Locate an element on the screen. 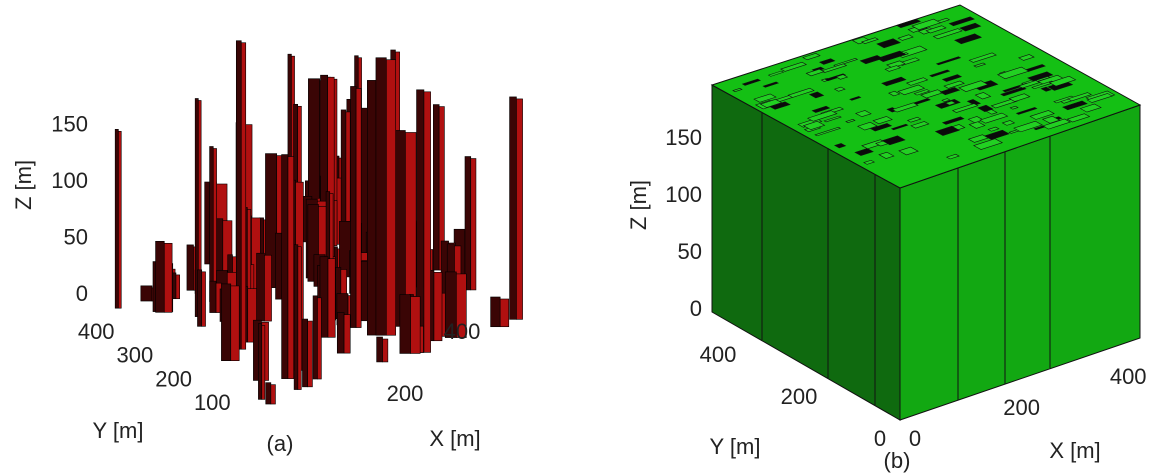  caption: (b) is located at coordinates (897, 460).